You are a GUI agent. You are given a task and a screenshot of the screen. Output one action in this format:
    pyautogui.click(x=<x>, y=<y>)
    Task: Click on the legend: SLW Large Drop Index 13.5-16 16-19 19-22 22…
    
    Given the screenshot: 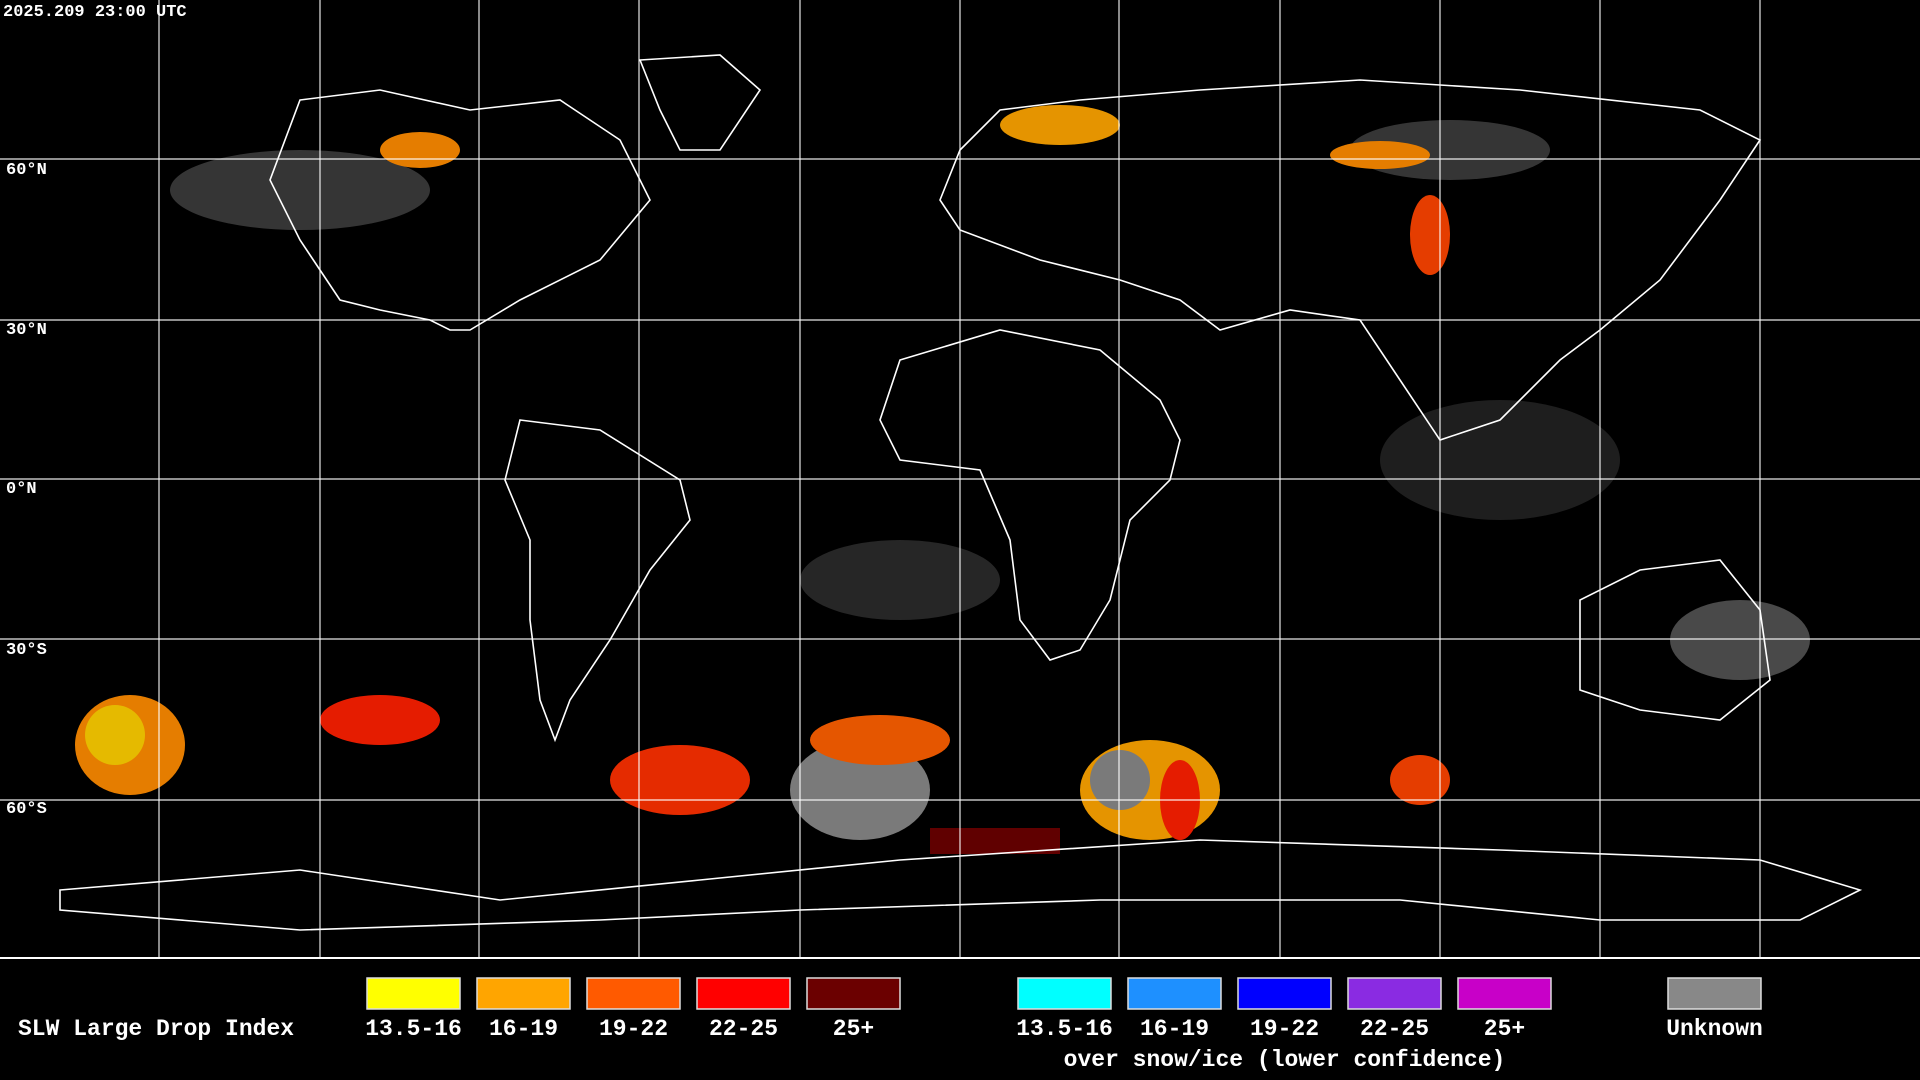 What is the action you would take?
    pyautogui.click(x=890, y=1025)
    